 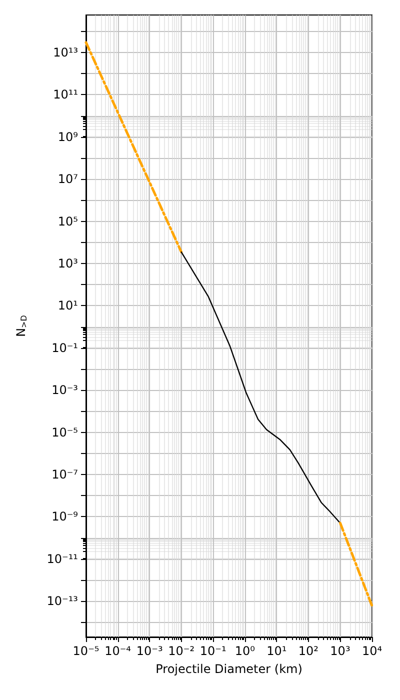 What do you see at coordinates (62, 601) in the screenshot?
I see `y-tick-label: 10⁻¹³` at bounding box center [62, 601].